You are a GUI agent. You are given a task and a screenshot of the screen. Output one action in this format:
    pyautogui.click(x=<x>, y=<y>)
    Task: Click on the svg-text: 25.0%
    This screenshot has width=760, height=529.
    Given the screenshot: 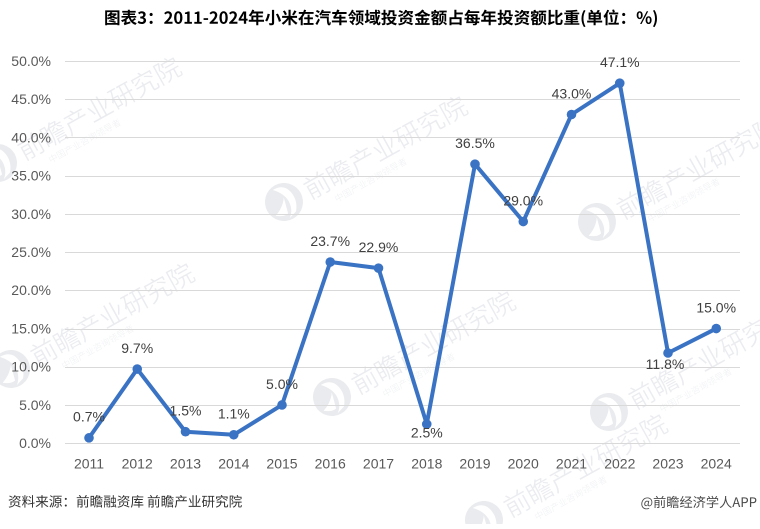 What is the action you would take?
    pyautogui.click(x=31, y=252)
    